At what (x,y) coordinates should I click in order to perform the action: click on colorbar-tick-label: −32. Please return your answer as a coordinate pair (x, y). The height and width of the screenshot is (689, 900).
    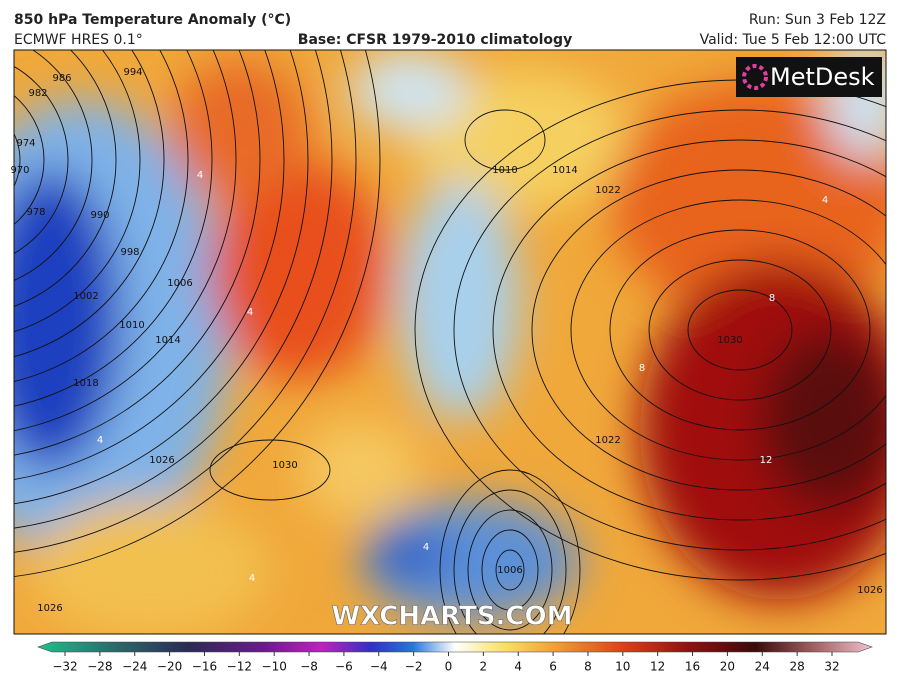
    Looking at the image, I should click on (64, 667).